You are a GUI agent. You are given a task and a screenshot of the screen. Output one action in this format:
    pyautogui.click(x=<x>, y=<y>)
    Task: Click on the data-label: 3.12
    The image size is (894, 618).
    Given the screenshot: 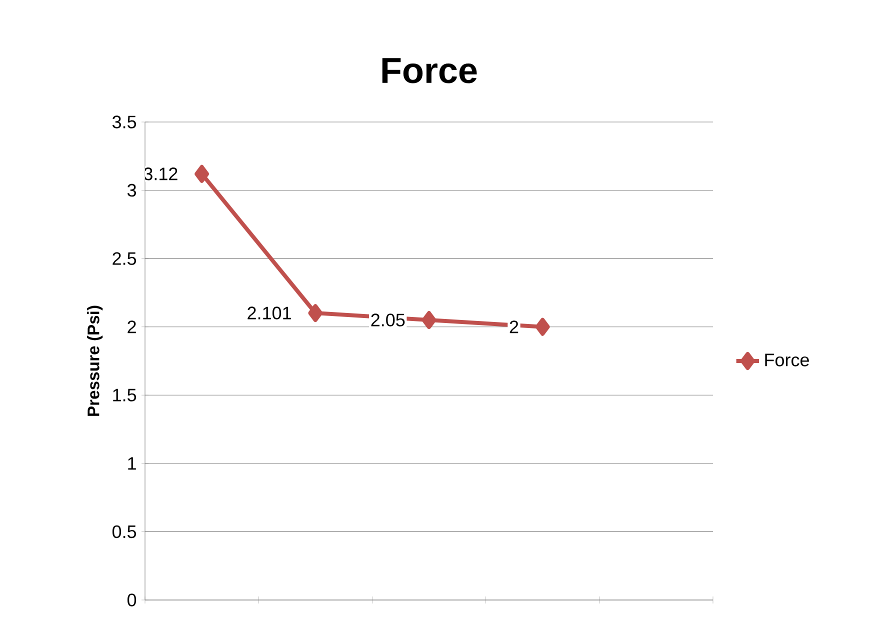 What is the action you would take?
    pyautogui.click(x=161, y=174)
    